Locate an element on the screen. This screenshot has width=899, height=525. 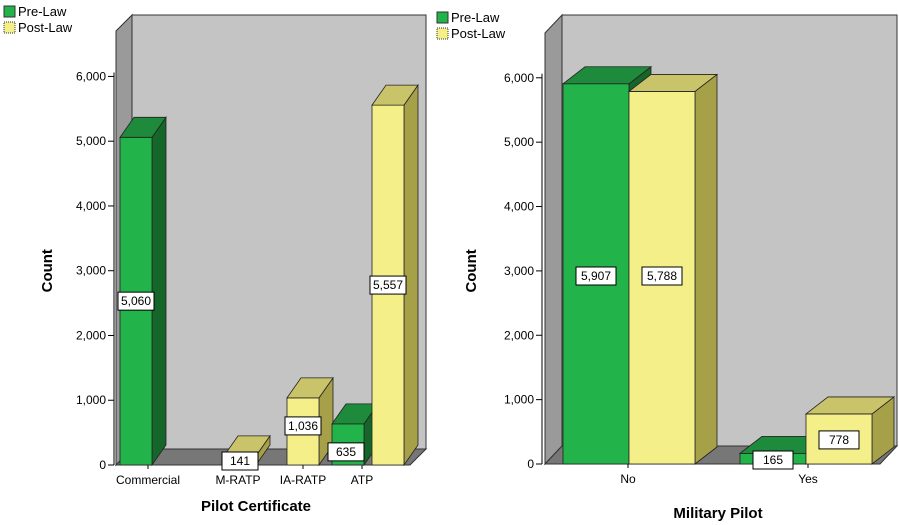
data-label: 778 is located at coordinates (839, 440).